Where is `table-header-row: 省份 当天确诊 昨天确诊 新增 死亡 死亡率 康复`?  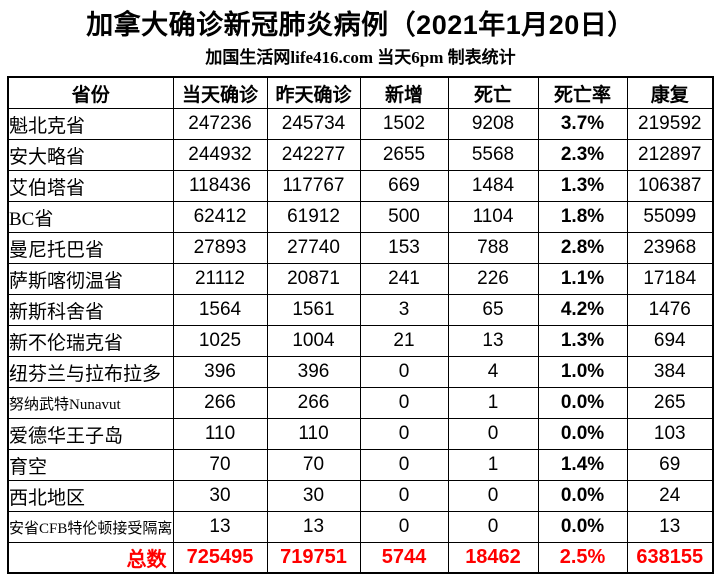
table-header-row: 省份 当天确诊 昨天确诊 新增 死亡 死亡率 康复 is located at coordinates (360, 92).